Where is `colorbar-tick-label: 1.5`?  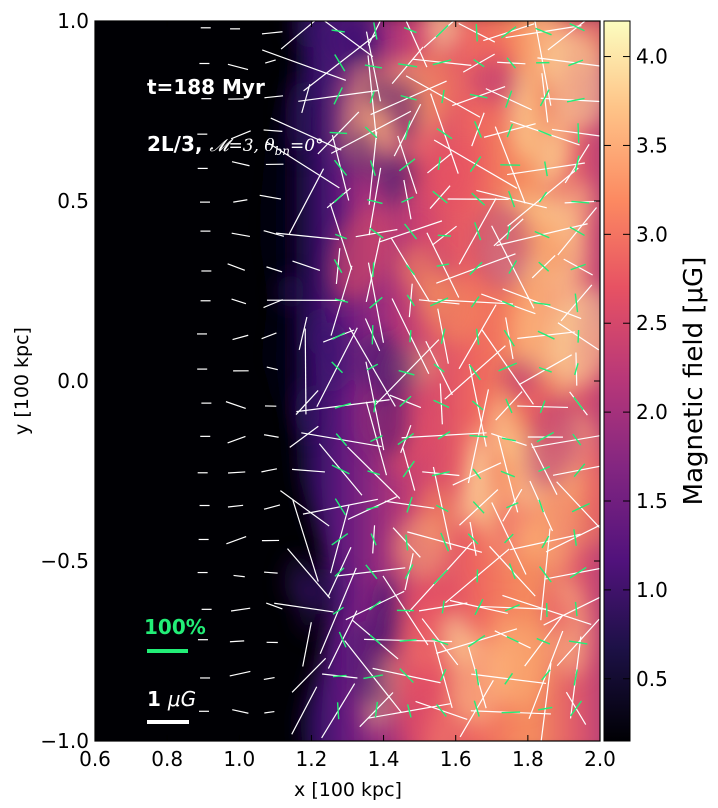
colorbar-tick-label: 1.5 is located at coordinates (652, 501).